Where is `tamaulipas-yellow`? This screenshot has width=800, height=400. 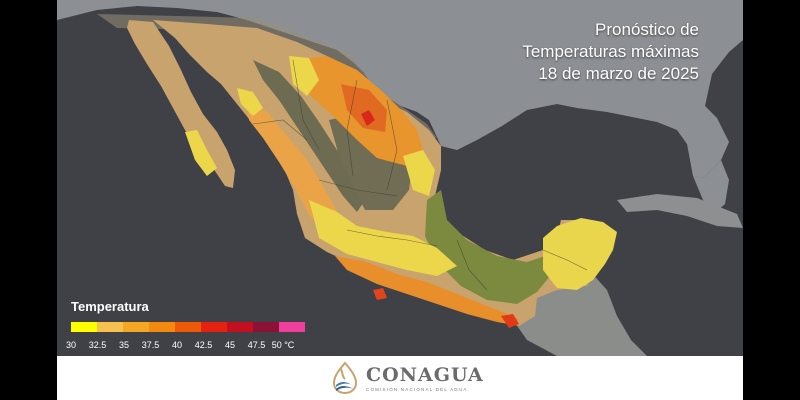 tamaulipas-yellow is located at coordinates (419, 173).